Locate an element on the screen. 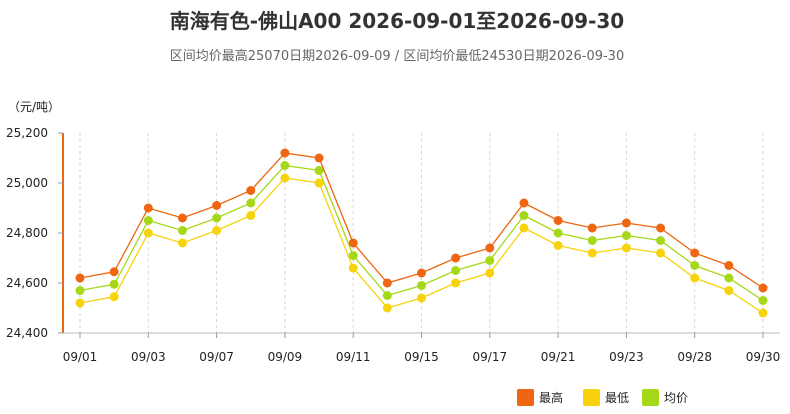 This screenshot has height=414, width=790. x-tick-label: 09/28 is located at coordinates (694, 357).